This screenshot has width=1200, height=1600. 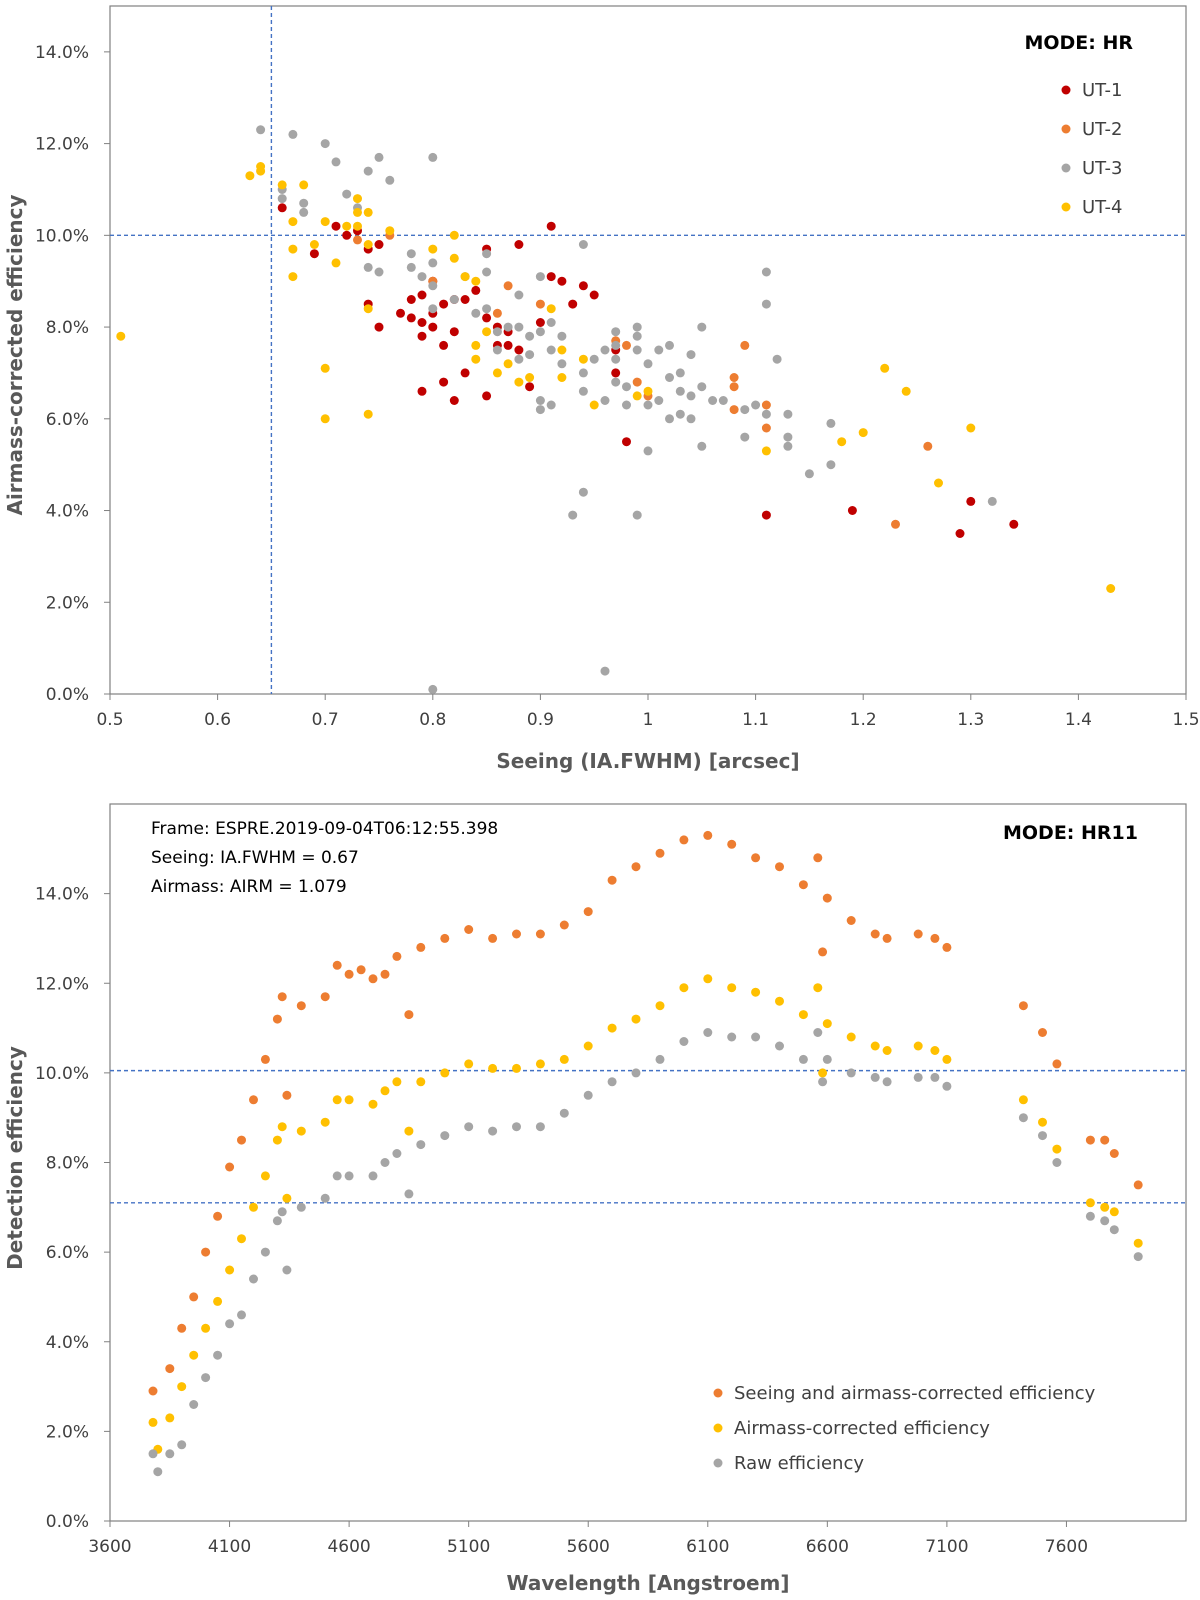 I want to click on x-tick-label: 5600, so click(x=588, y=1547).